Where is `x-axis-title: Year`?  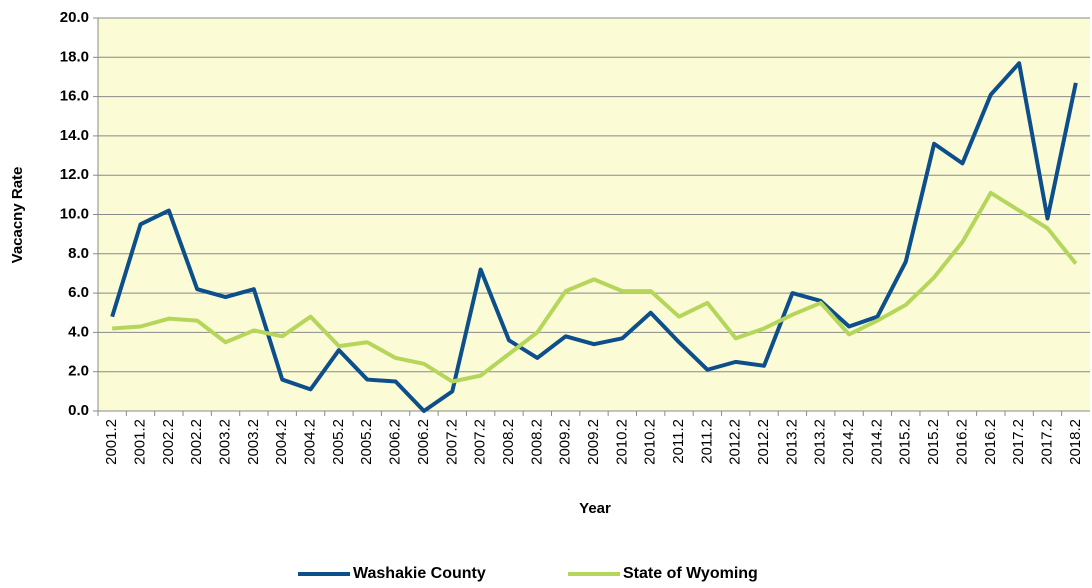
x-axis-title: Year is located at coordinates (595, 508).